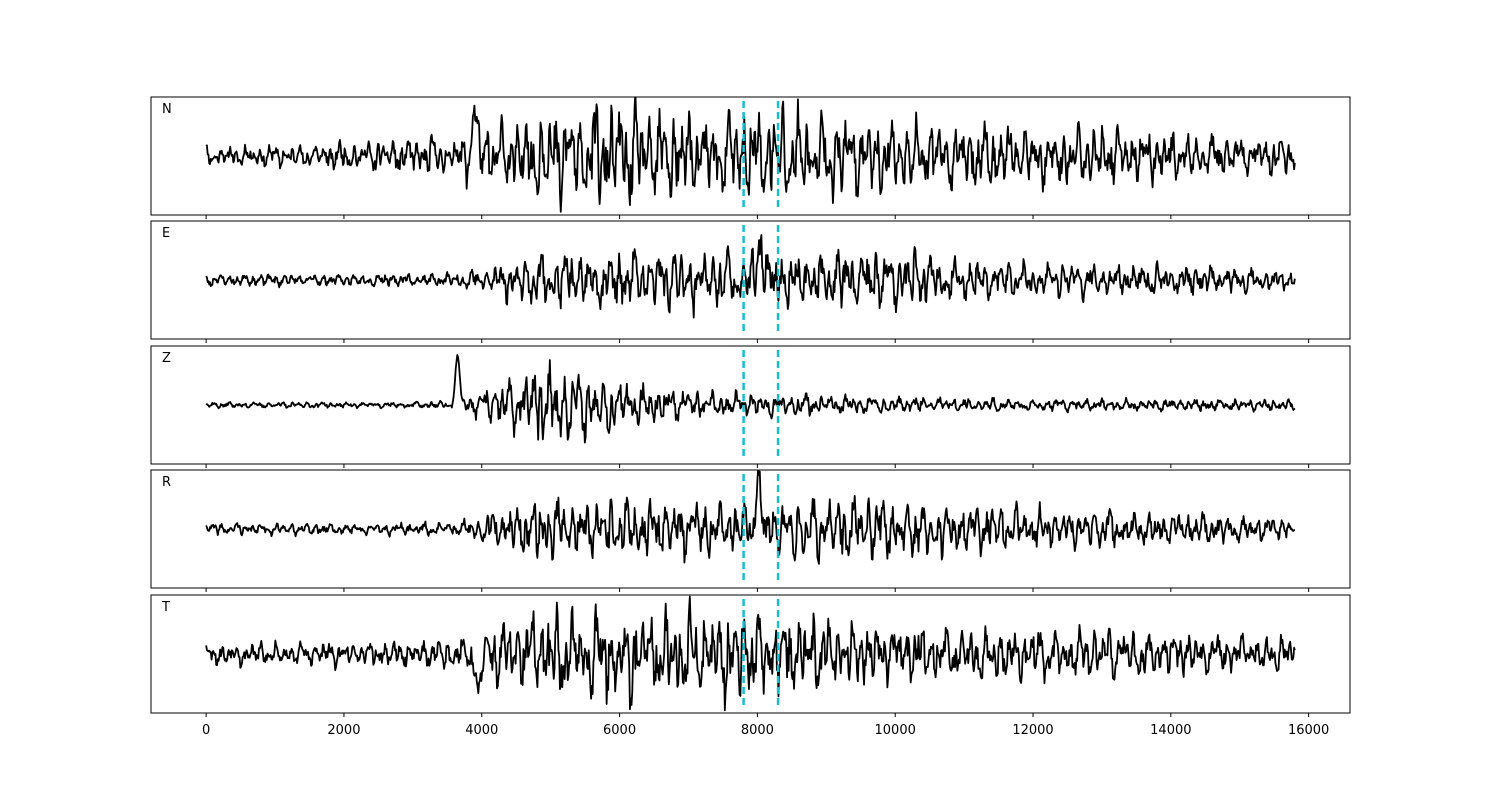 The image size is (1500, 800). I want to click on trace-line-Z, so click(750, 399).